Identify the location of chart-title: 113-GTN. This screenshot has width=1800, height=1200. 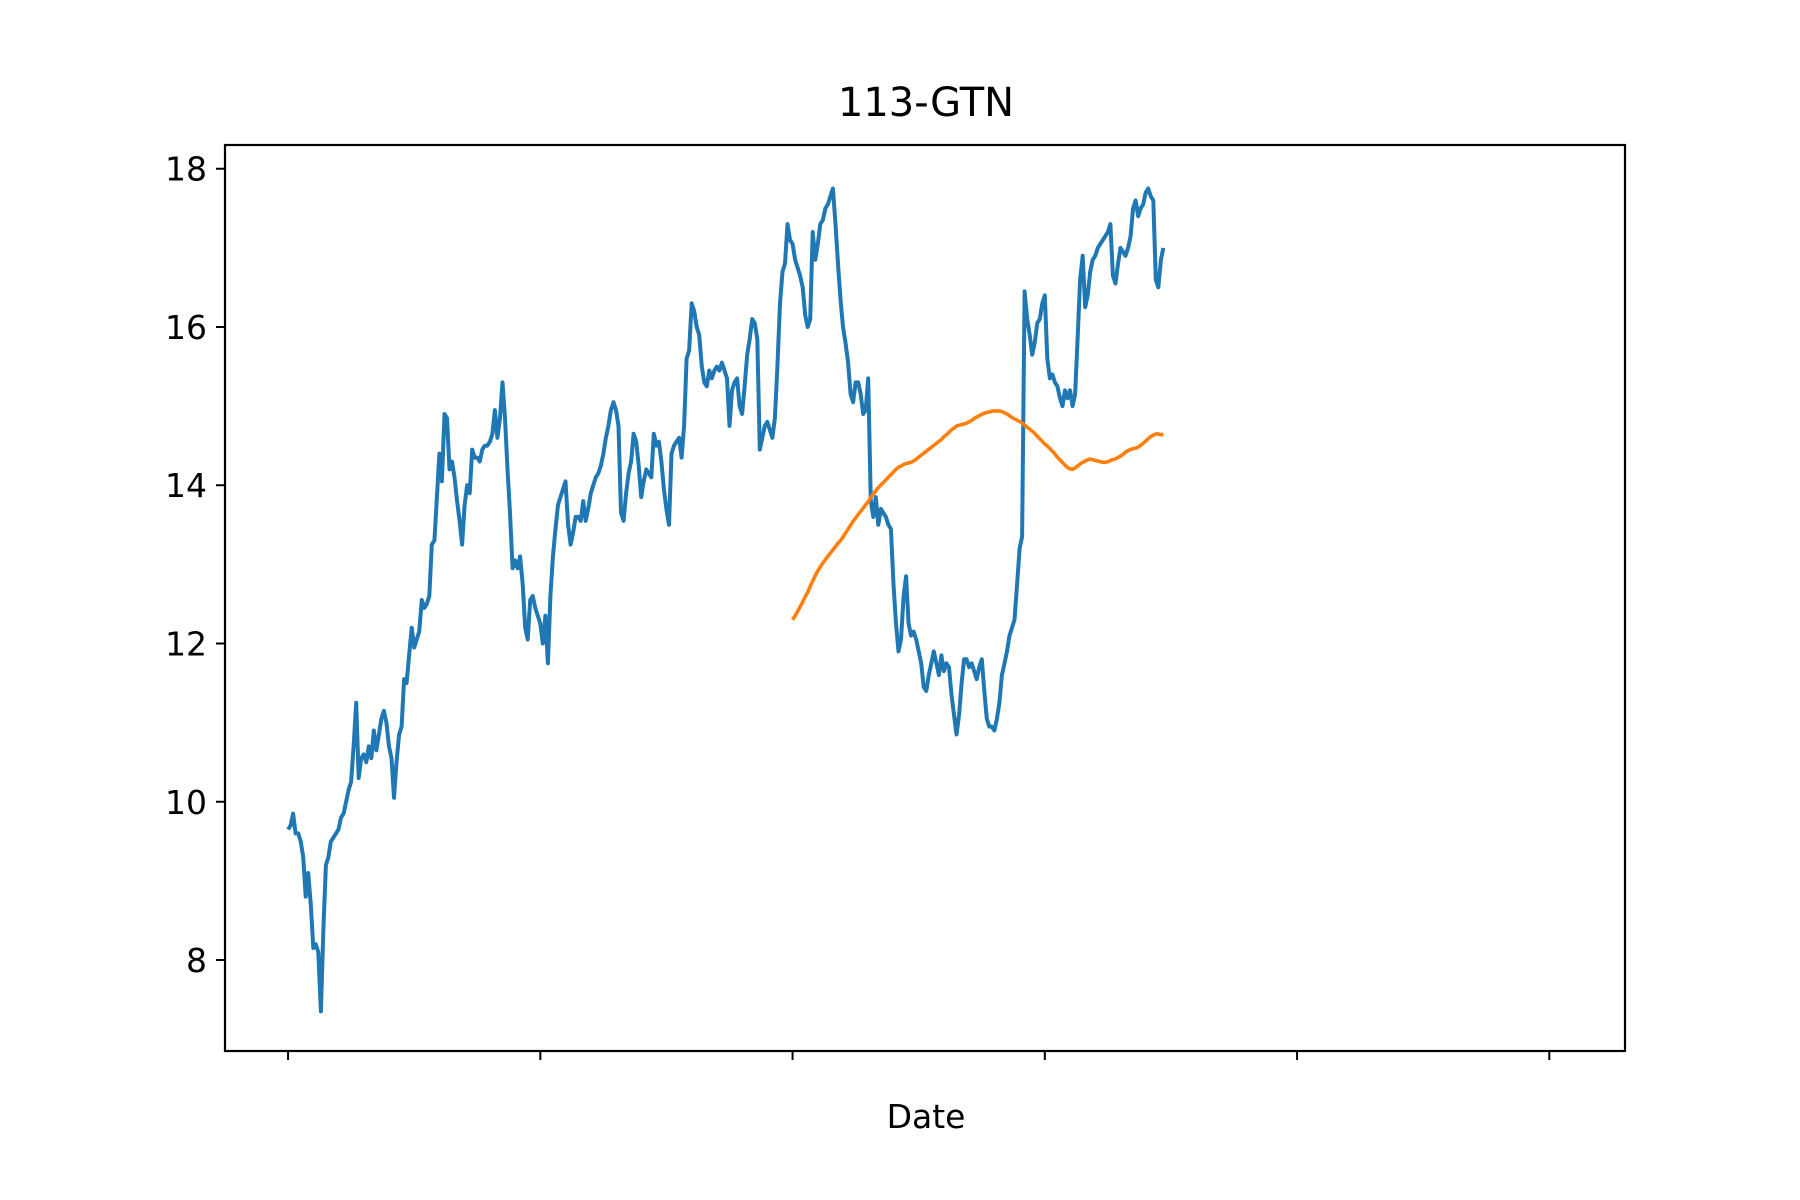
(926, 103).